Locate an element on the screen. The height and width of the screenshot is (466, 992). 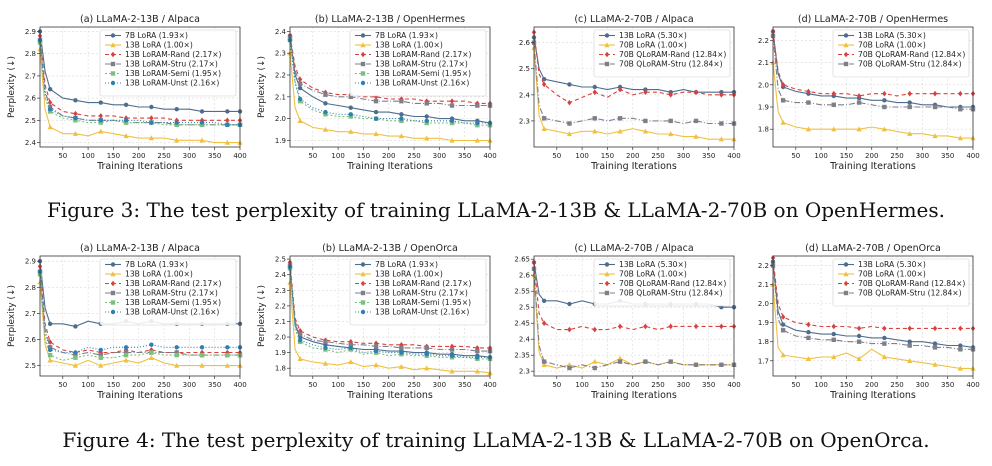
y-tick-label: 2.65 is located at coordinates (522, 260).